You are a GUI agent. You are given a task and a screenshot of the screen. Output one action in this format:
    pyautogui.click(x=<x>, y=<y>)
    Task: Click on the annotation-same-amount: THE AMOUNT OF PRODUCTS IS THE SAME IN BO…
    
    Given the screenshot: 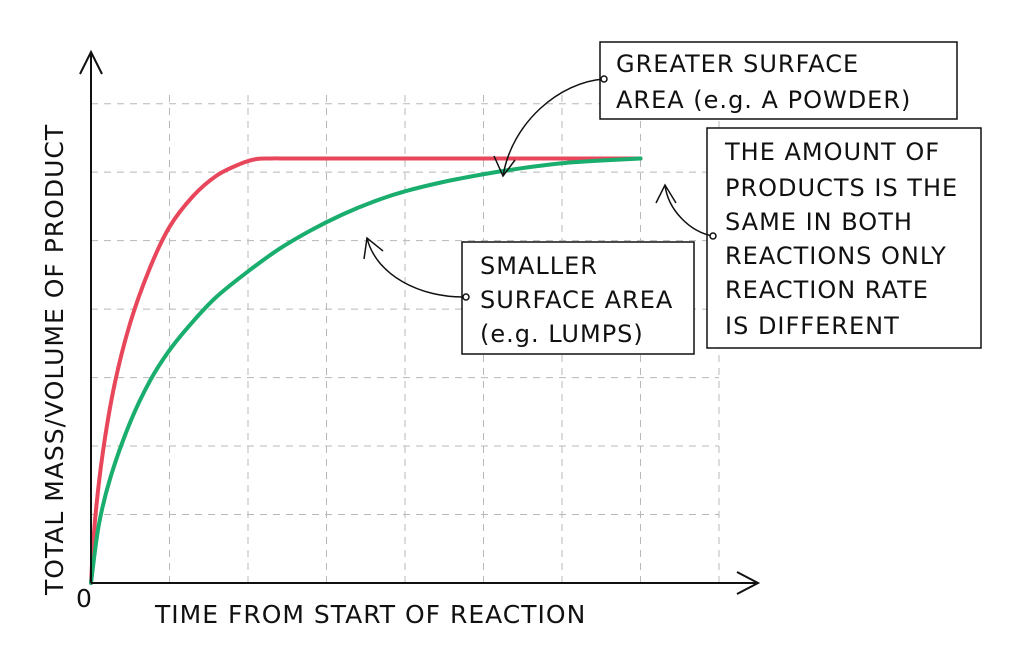 What is the action you would take?
    pyautogui.click(x=818, y=238)
    